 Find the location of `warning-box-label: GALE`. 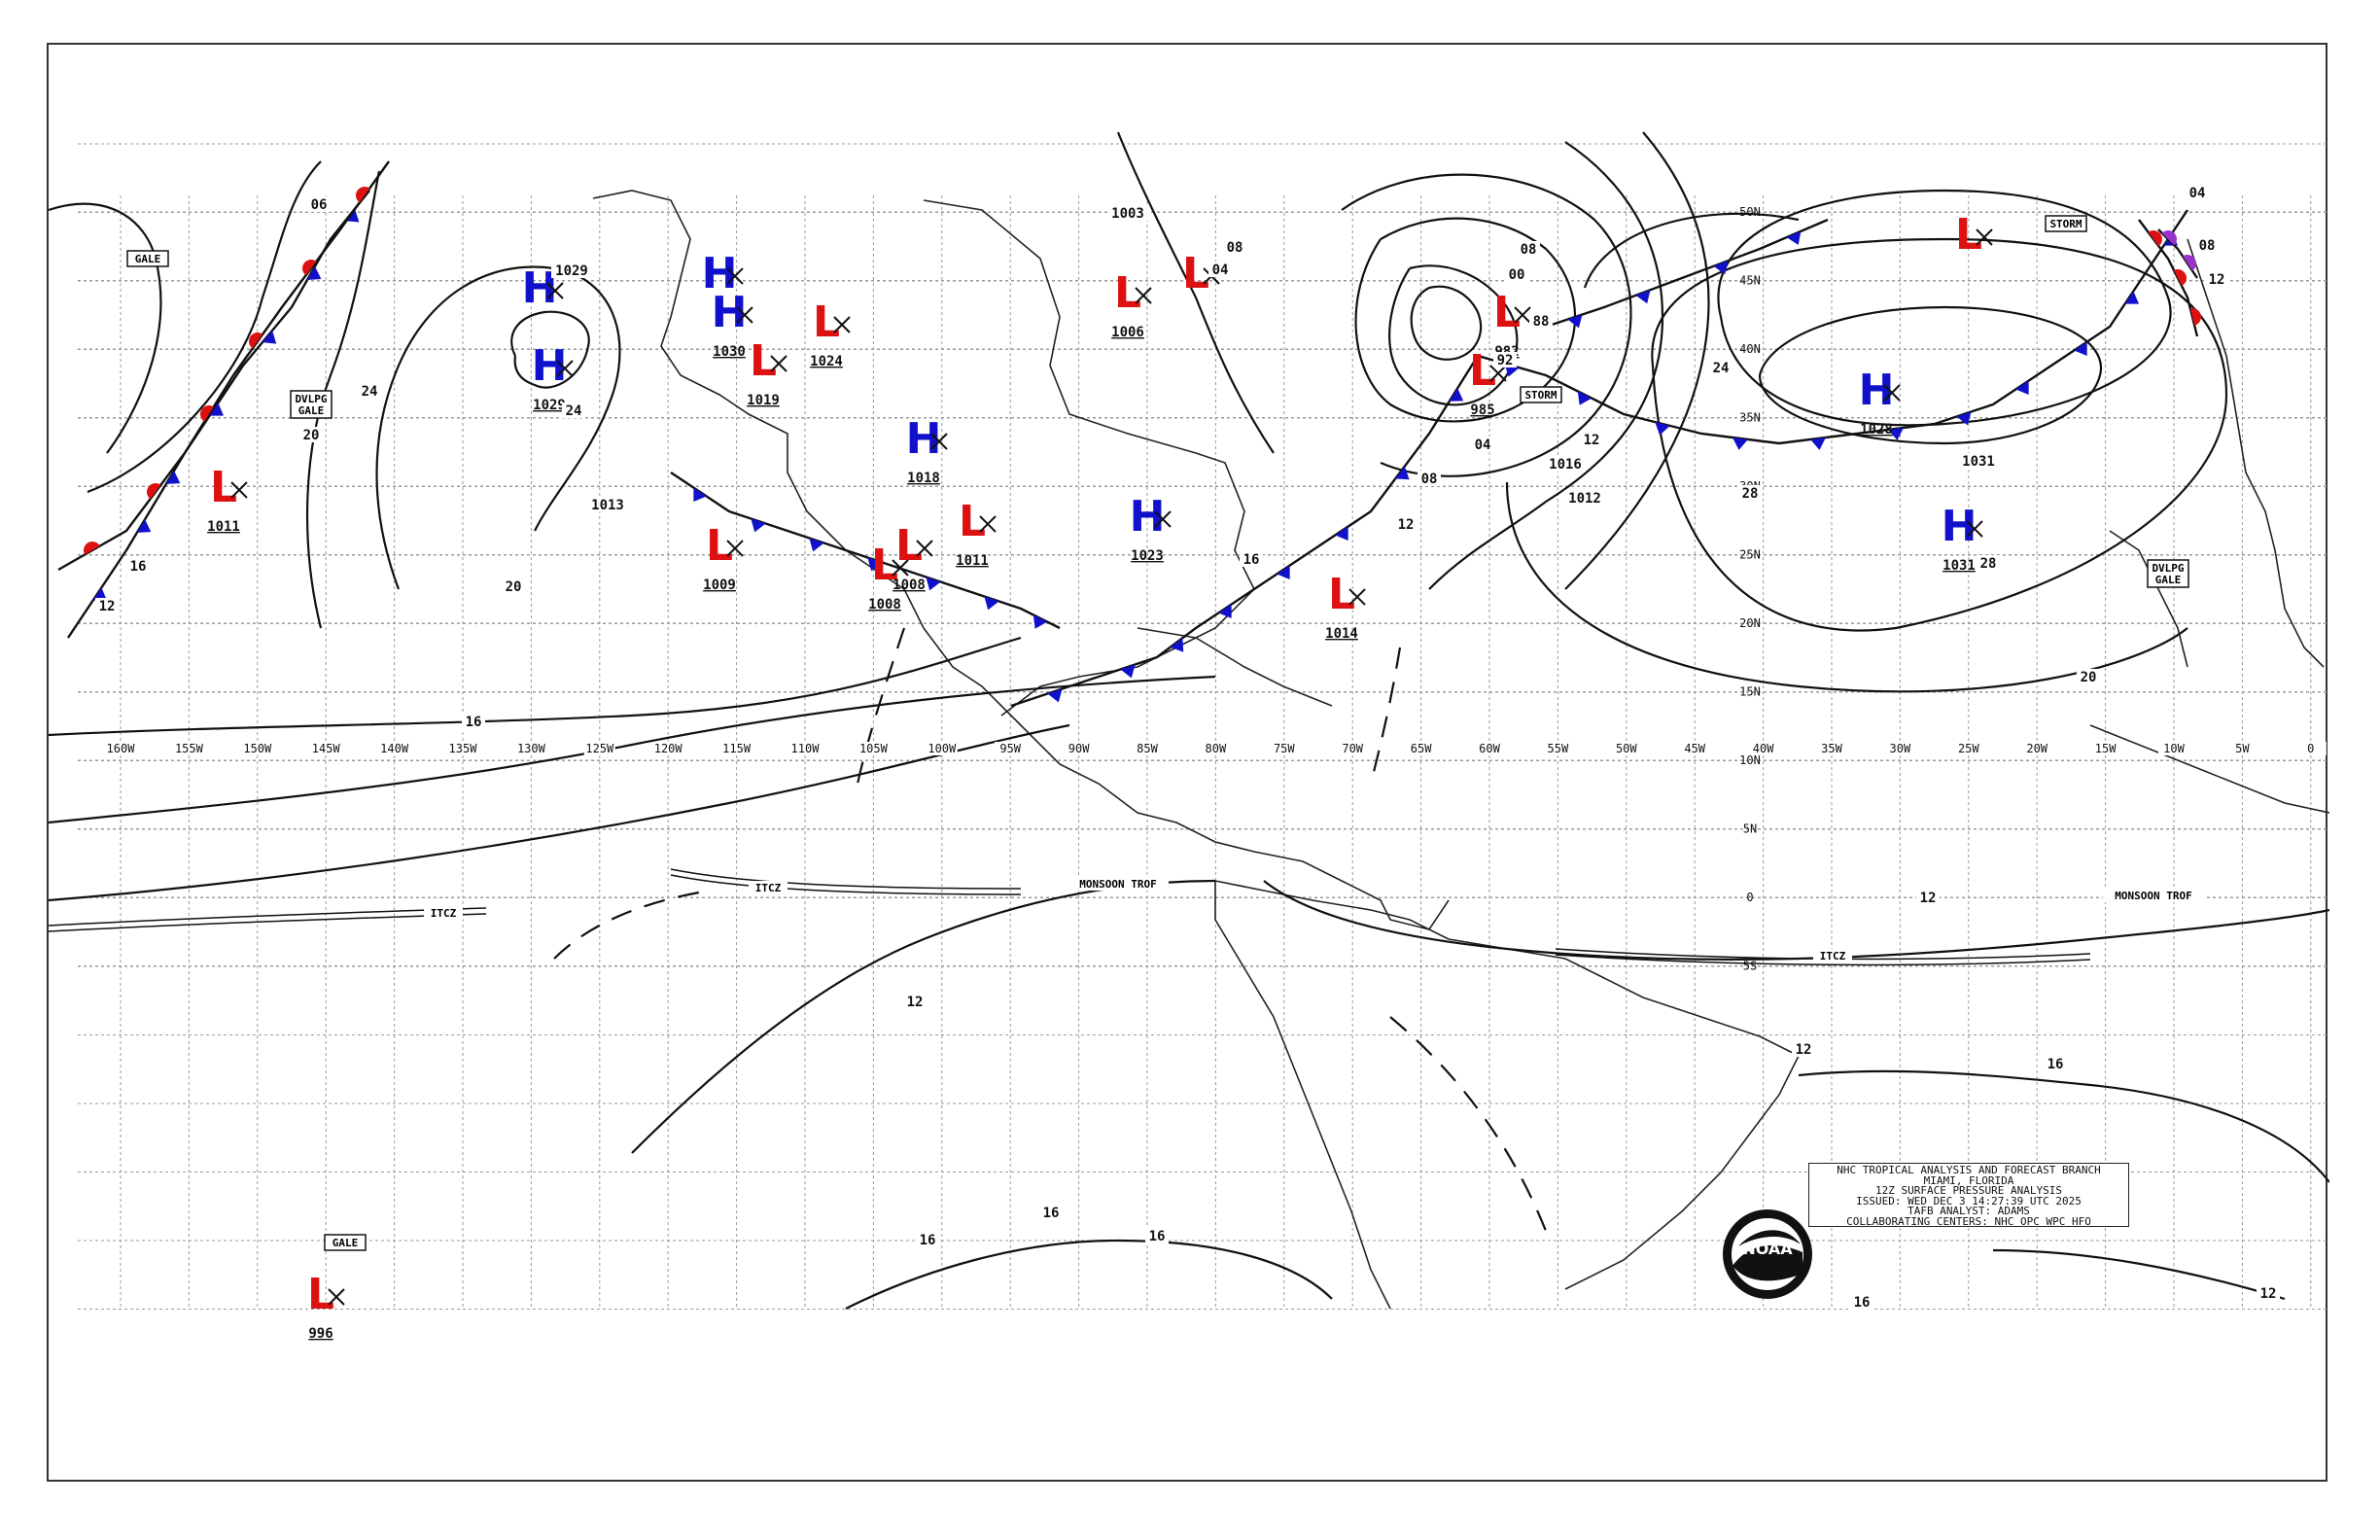

warning-box-label: GALE is located at coordinates (2168, 580).